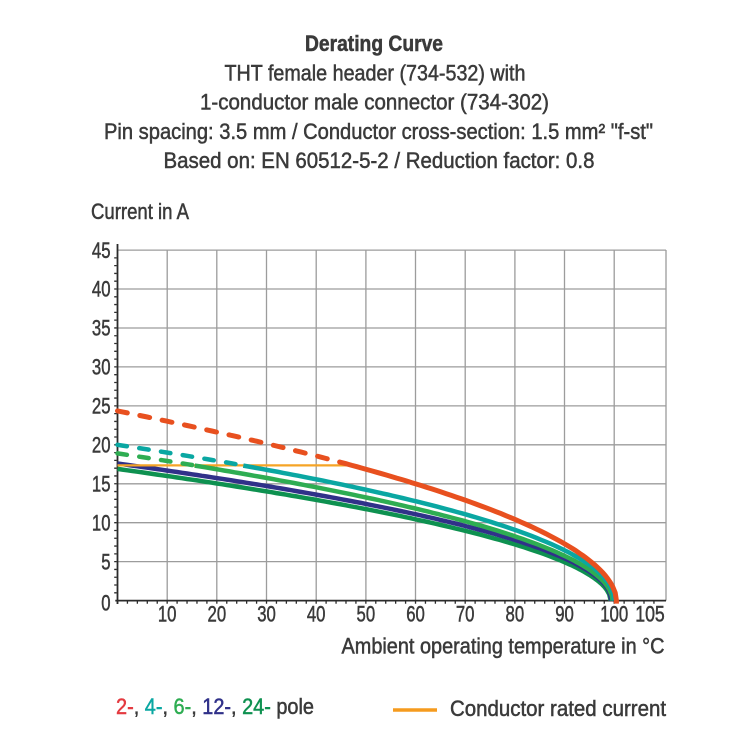 The width and height of the screenshot is (750, 750). Describe the element at coordinates (503, 646) in the screenshot. I see `svg-text:Ambient operating temperature: Ambient operating temperature in °C` at that location.